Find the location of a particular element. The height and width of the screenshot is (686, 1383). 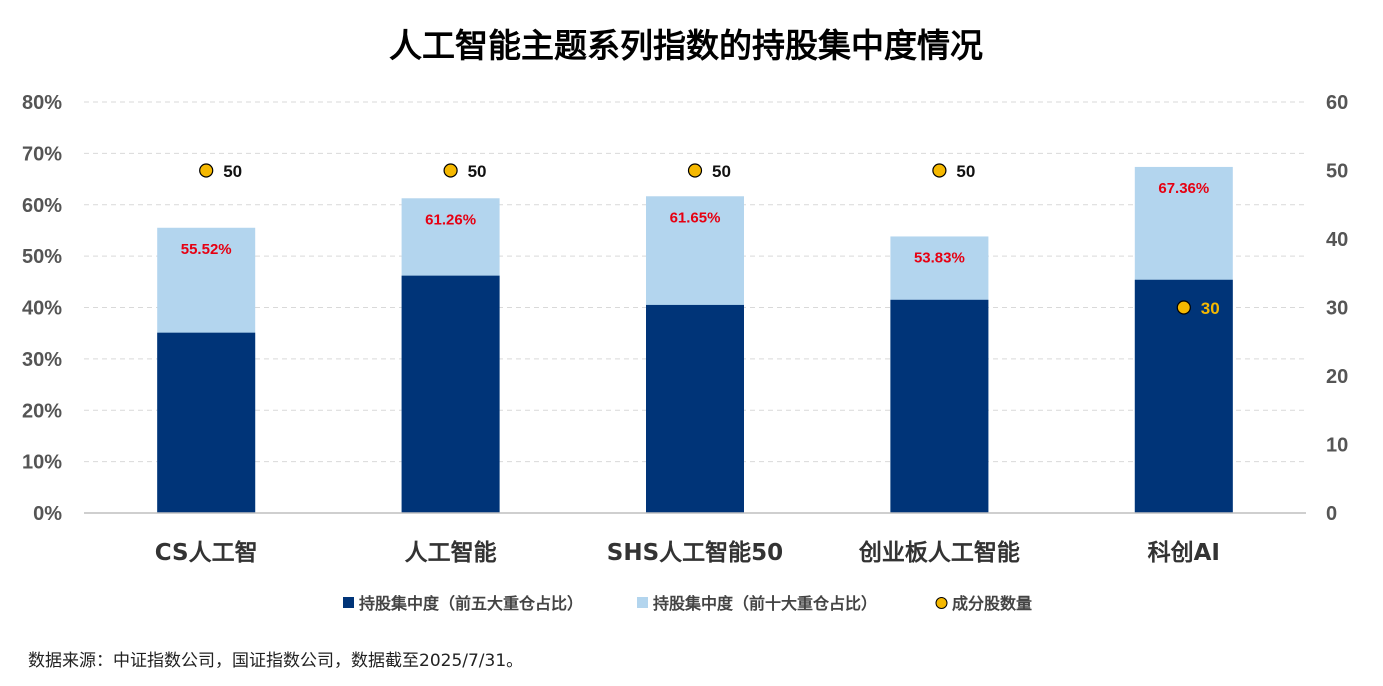

count-label: 30 is located at coordinates (1210, 308).